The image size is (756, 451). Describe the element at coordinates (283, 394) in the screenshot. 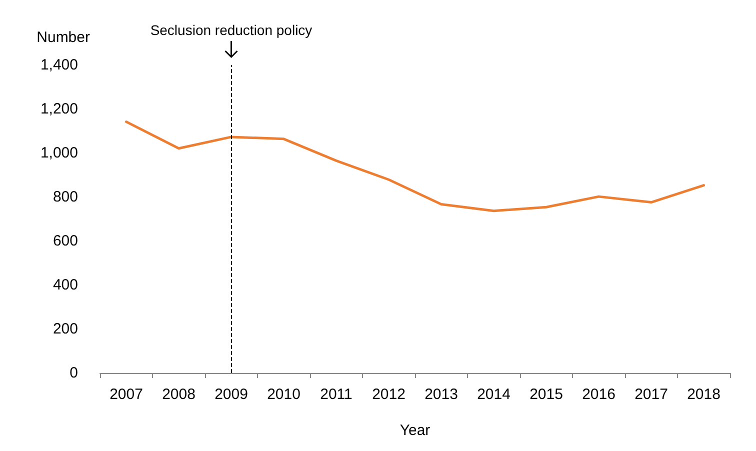

I see `x-tick-label: 2010` at that location.